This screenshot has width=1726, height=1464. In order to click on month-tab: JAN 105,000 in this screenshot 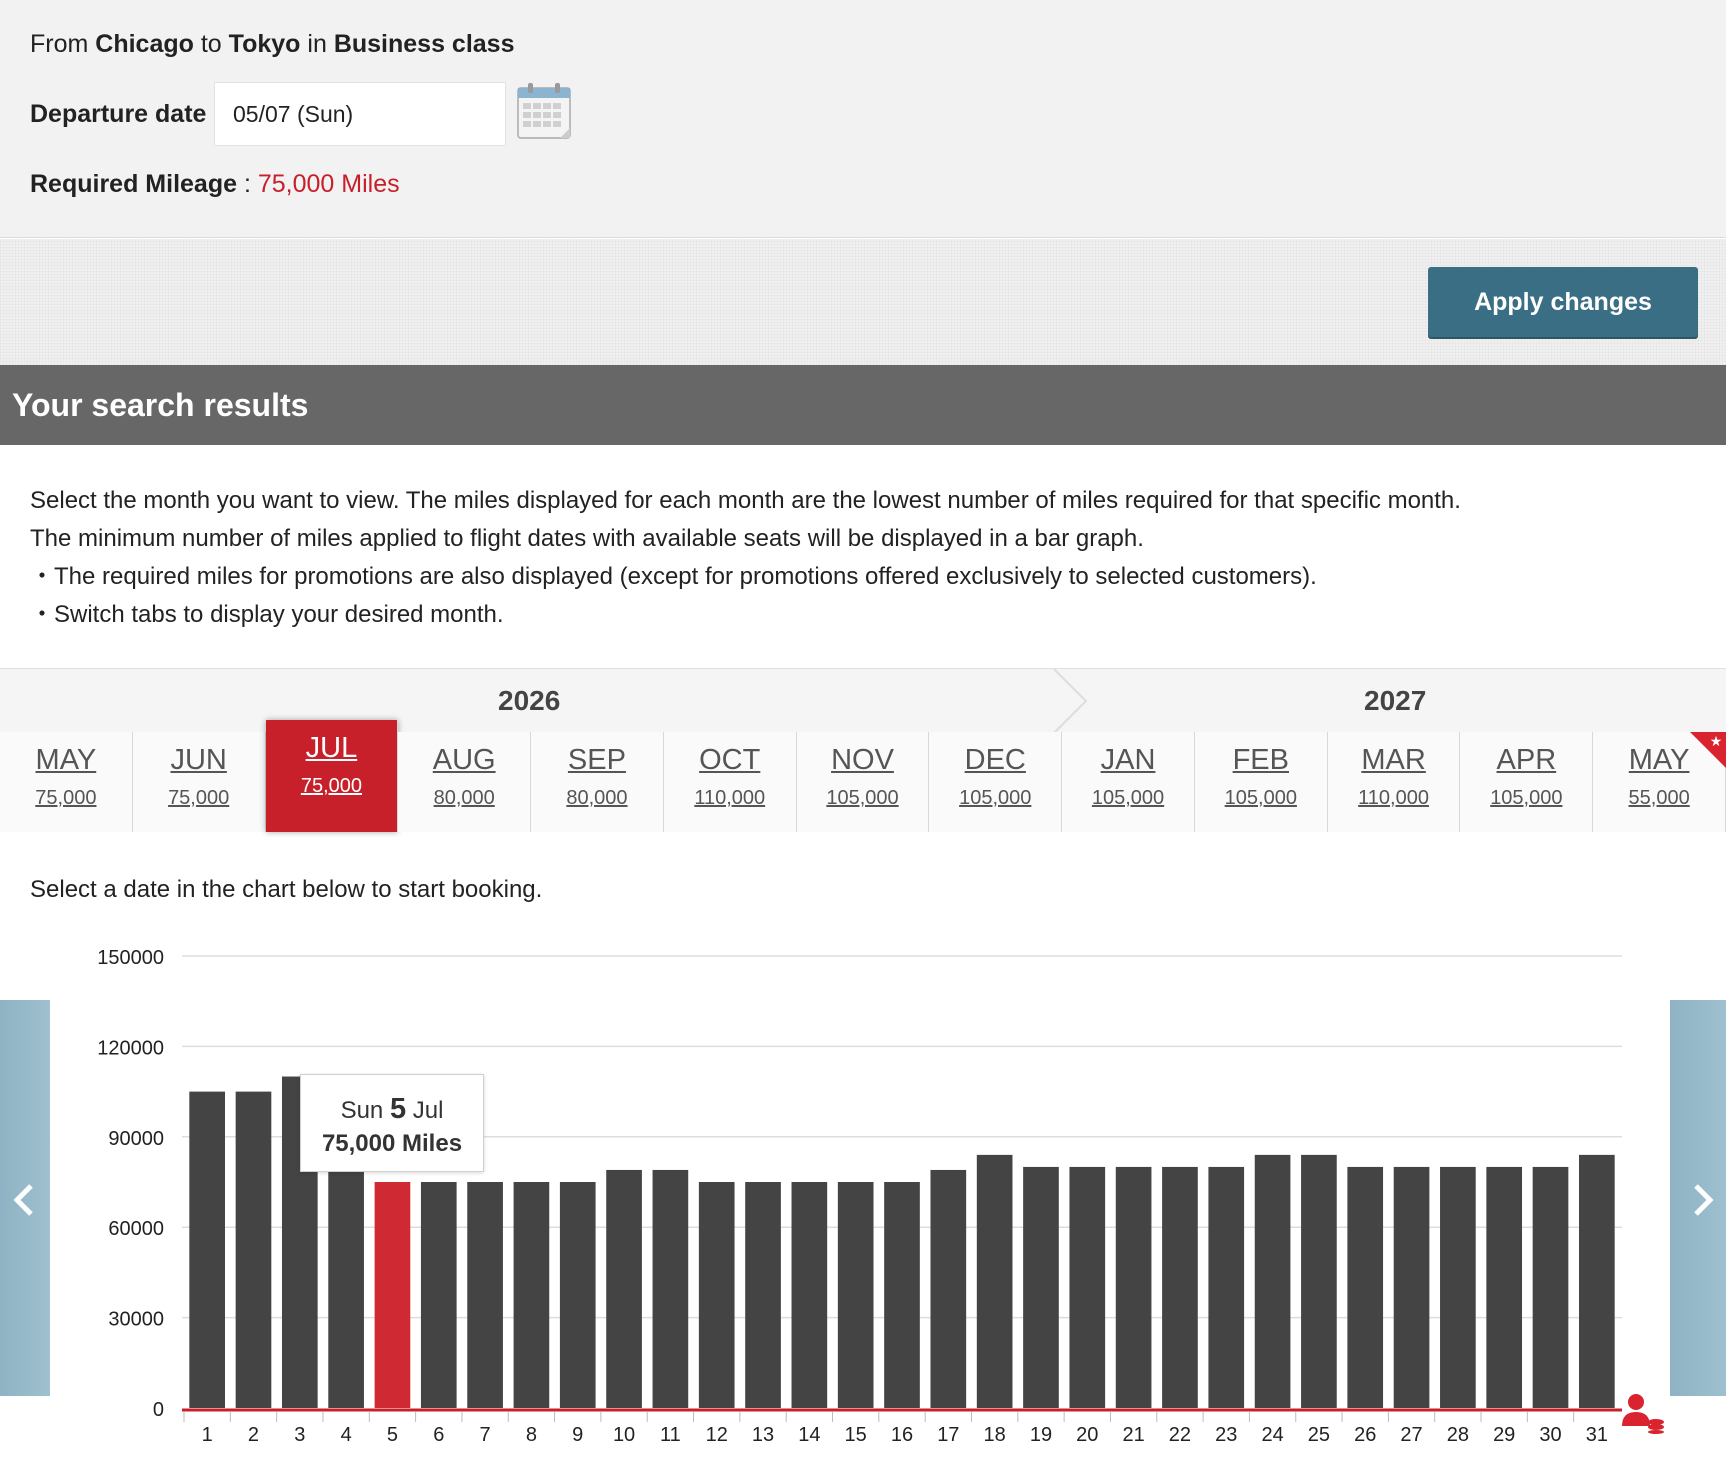, I will do `click(1128, 782)`.